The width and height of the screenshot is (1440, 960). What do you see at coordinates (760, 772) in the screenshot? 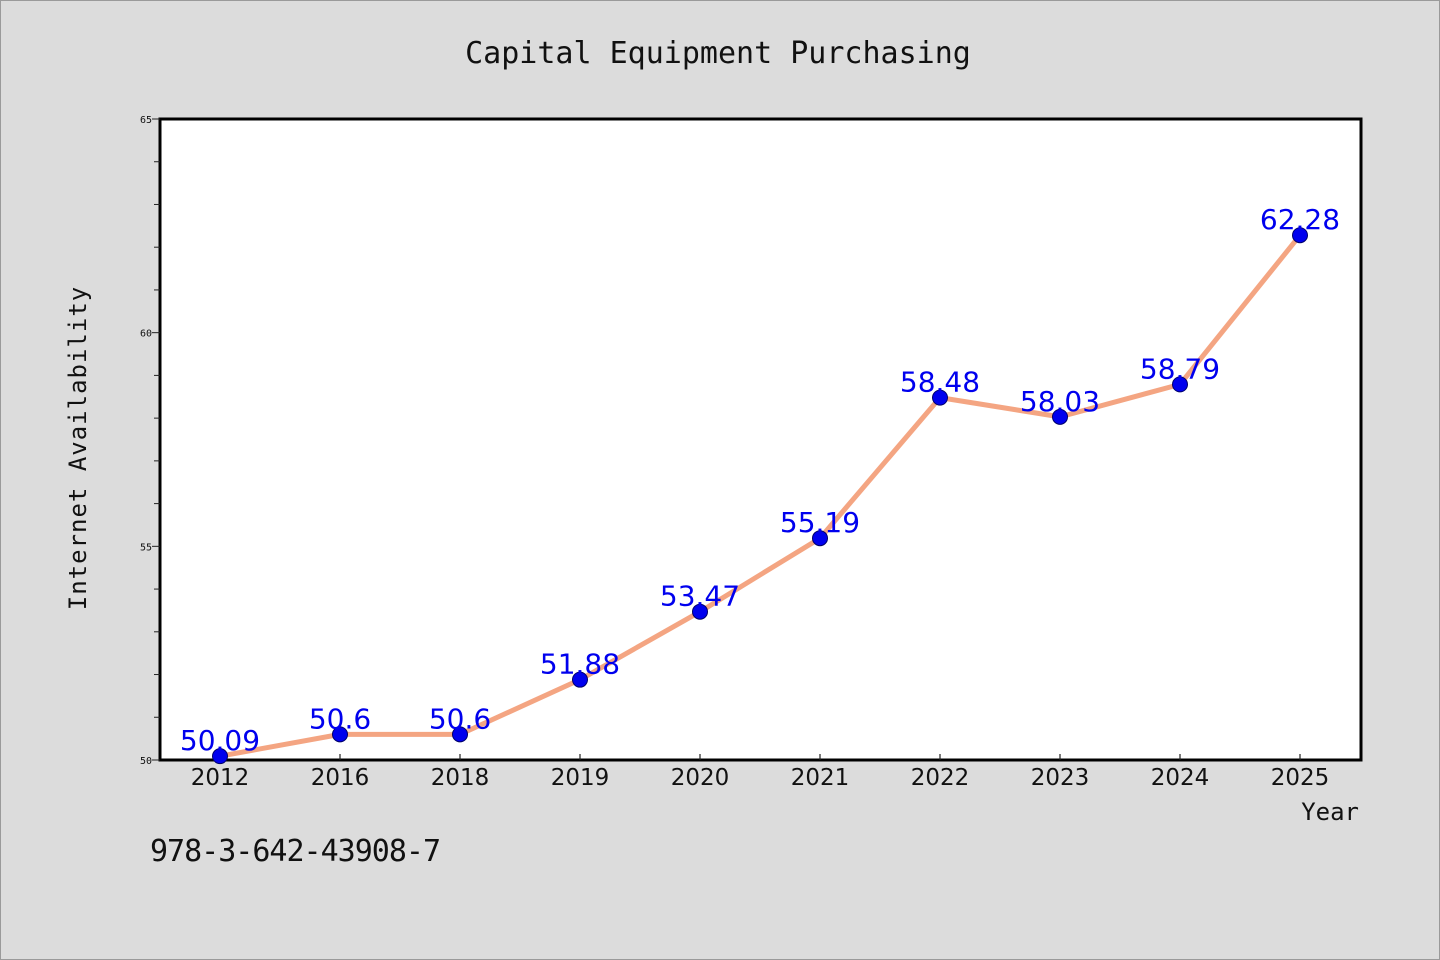
I see `x-axis: 2012 2016 2018 2019 2020 2021 2022 2023 2024 2025` at bounding box center [760, 772].